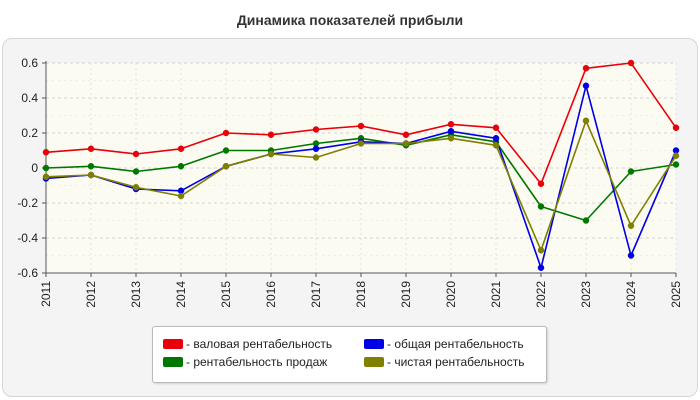 The image size is (700, 400). Describe the element at coordinates (541, 294) in the screenshot. I see `x-tick-label: 2022` at that location.